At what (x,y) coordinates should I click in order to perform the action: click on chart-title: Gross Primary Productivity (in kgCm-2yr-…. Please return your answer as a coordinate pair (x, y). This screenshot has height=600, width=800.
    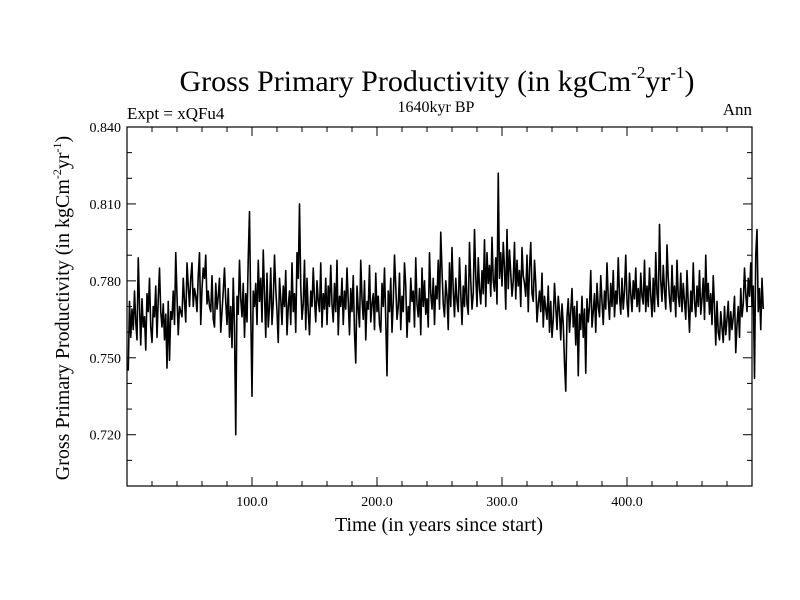
    Looking at the image, I should click on (437, 80).